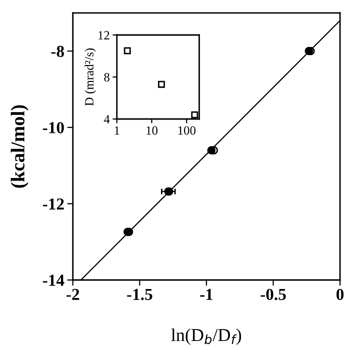  What do you see at coordinates (152, 130) in the screenshot?
I see `x-tick-label: 10` at bounding box center [152, 130].